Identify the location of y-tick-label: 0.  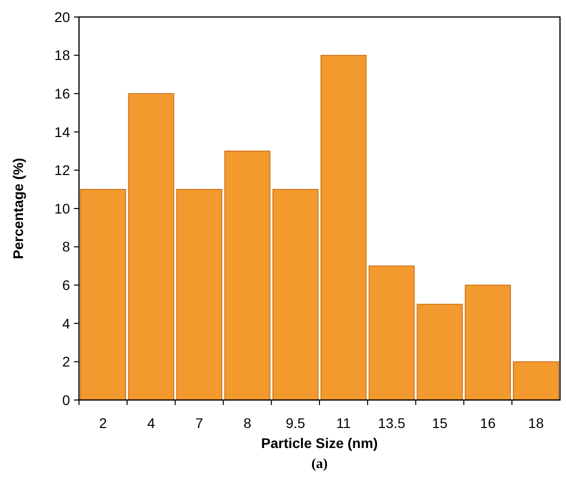
(66, 400).